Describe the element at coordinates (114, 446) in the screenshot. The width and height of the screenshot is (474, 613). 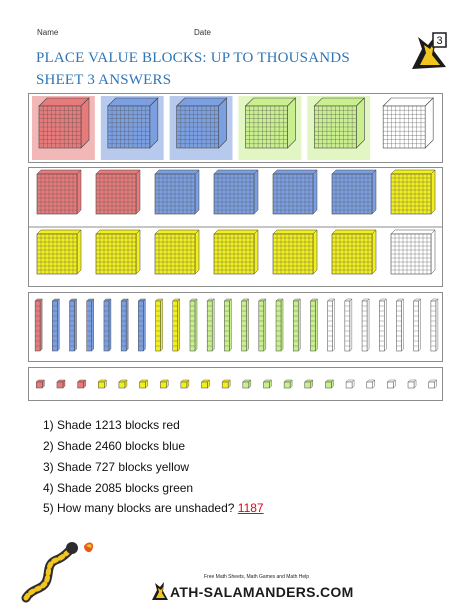
I see `question-2: 2) Shade 2460 blocks blue` at that location.